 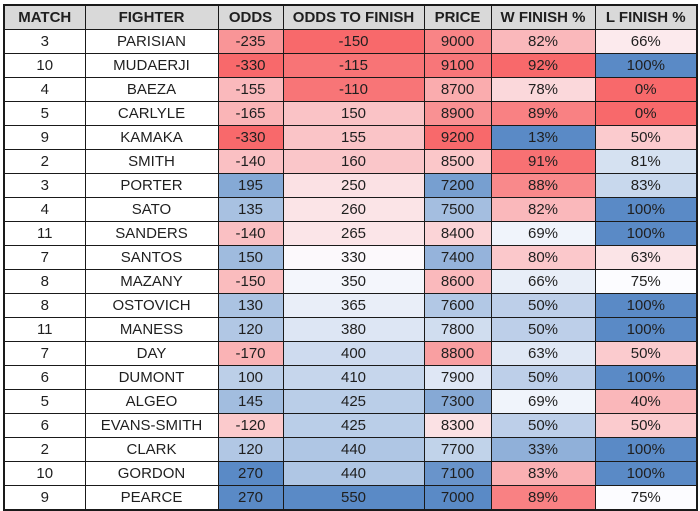 I want to click on cell-fighter: PARISIAN, so click(x=151, y=41).